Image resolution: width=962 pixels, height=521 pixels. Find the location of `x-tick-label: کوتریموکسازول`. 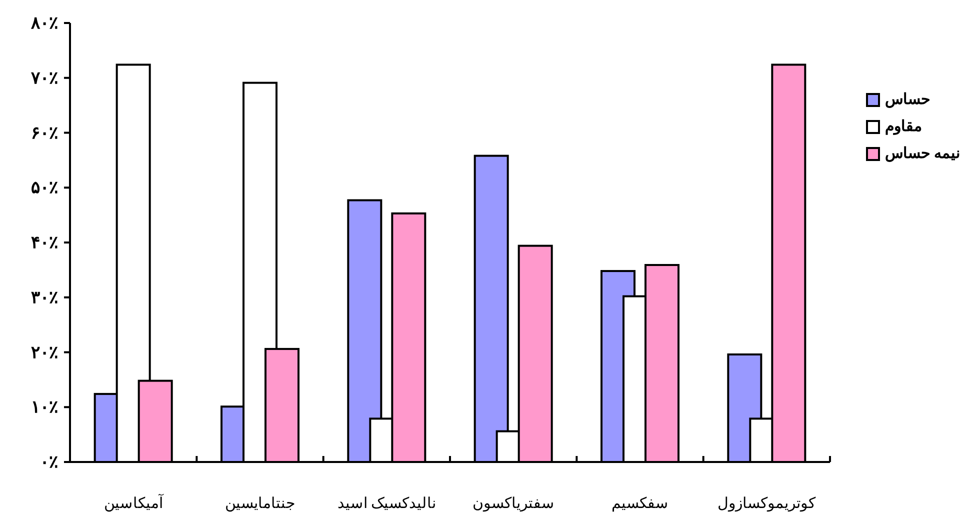

x-tick-label: کوتریموکسازول is located at coordinates (767, 504).